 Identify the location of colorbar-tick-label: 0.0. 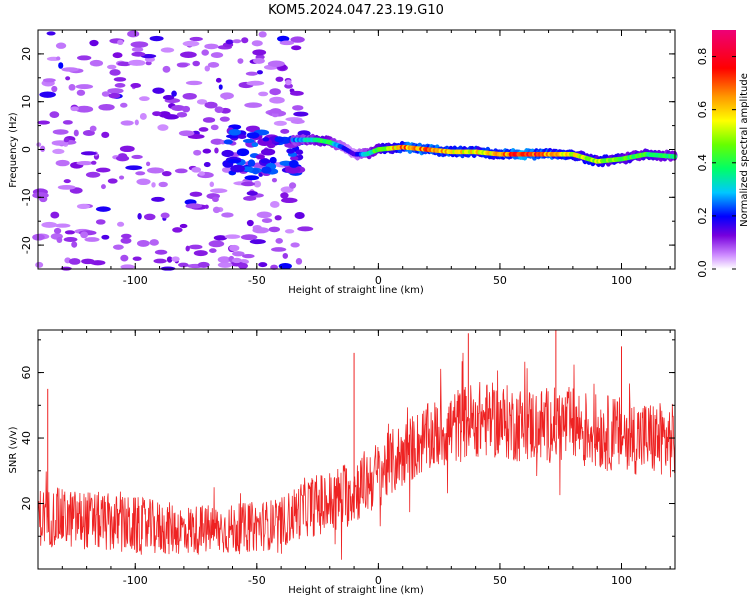
(702, 269).